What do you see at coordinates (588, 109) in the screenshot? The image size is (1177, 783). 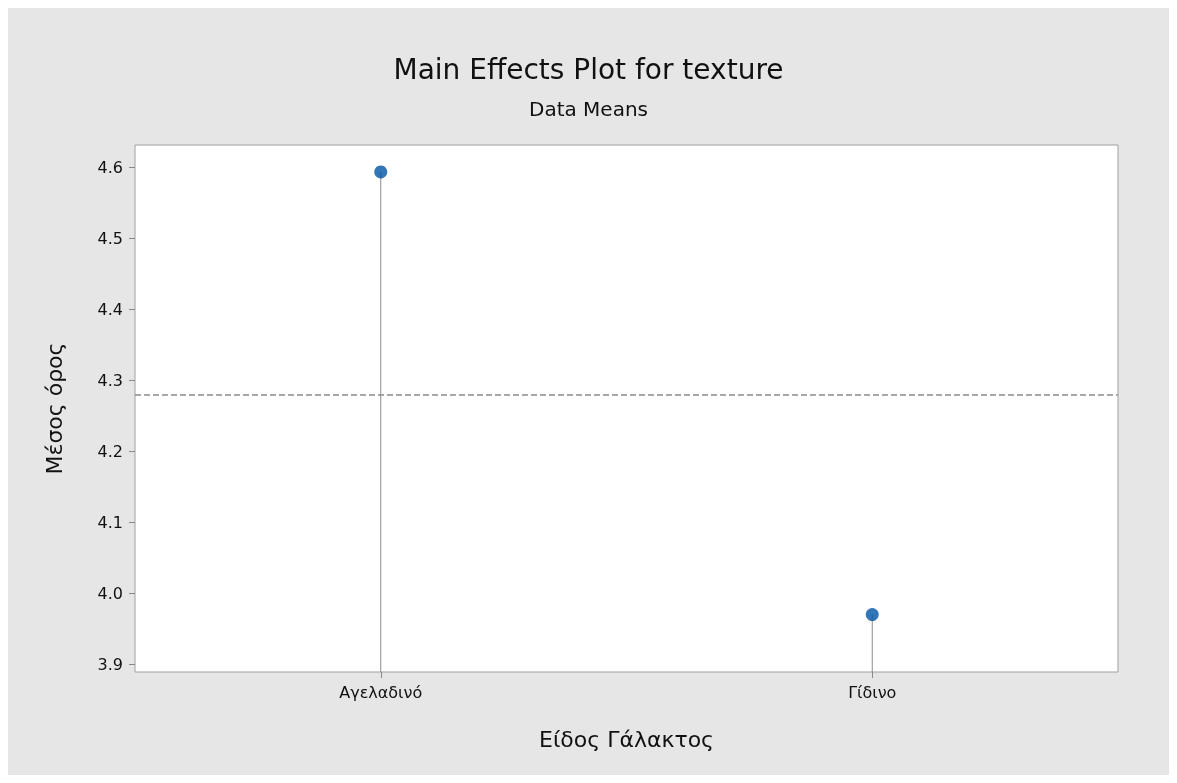 I see `chart-subtitle: Data Means` at bounding box center [588, 109].